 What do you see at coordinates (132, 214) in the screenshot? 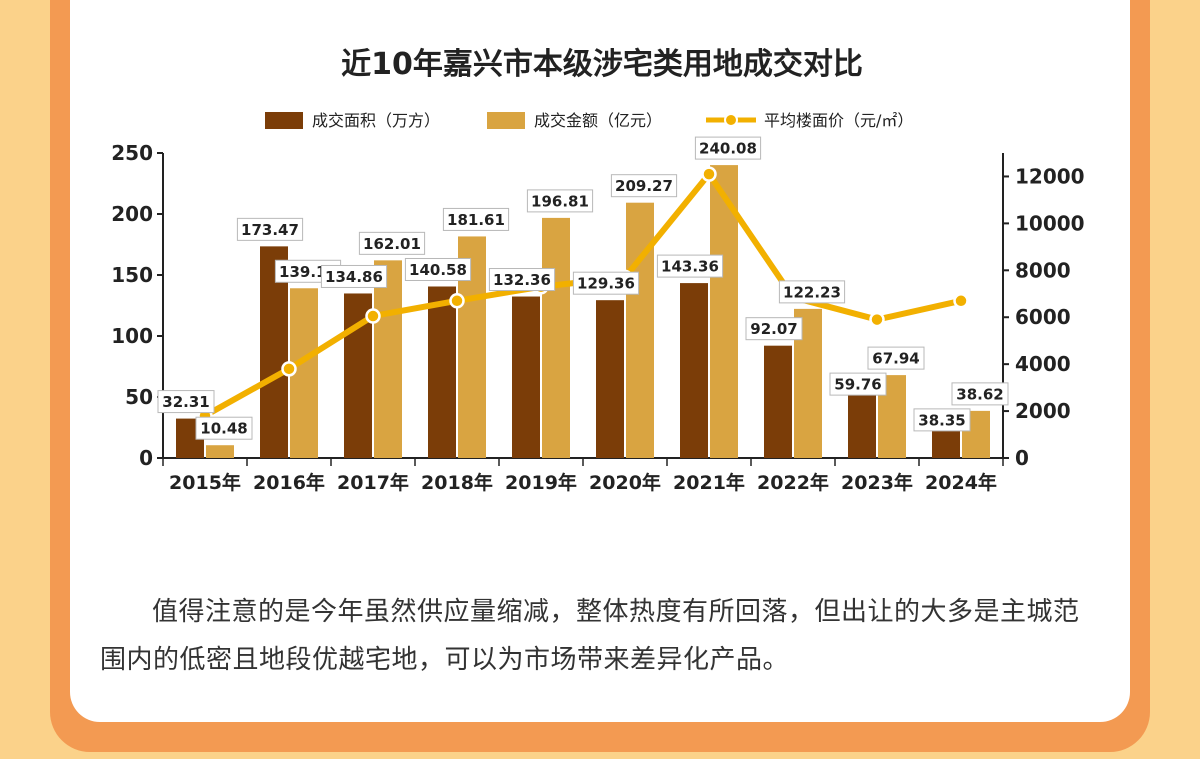
I see `left-tick-label: 200` at bounding box center [132, 214].